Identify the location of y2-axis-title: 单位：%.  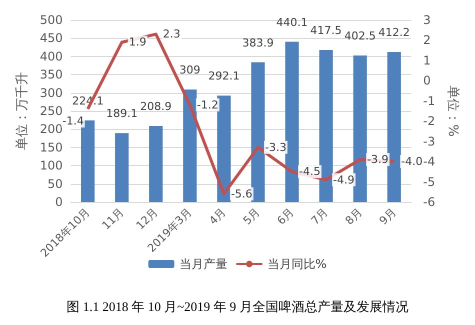
(452, 111).